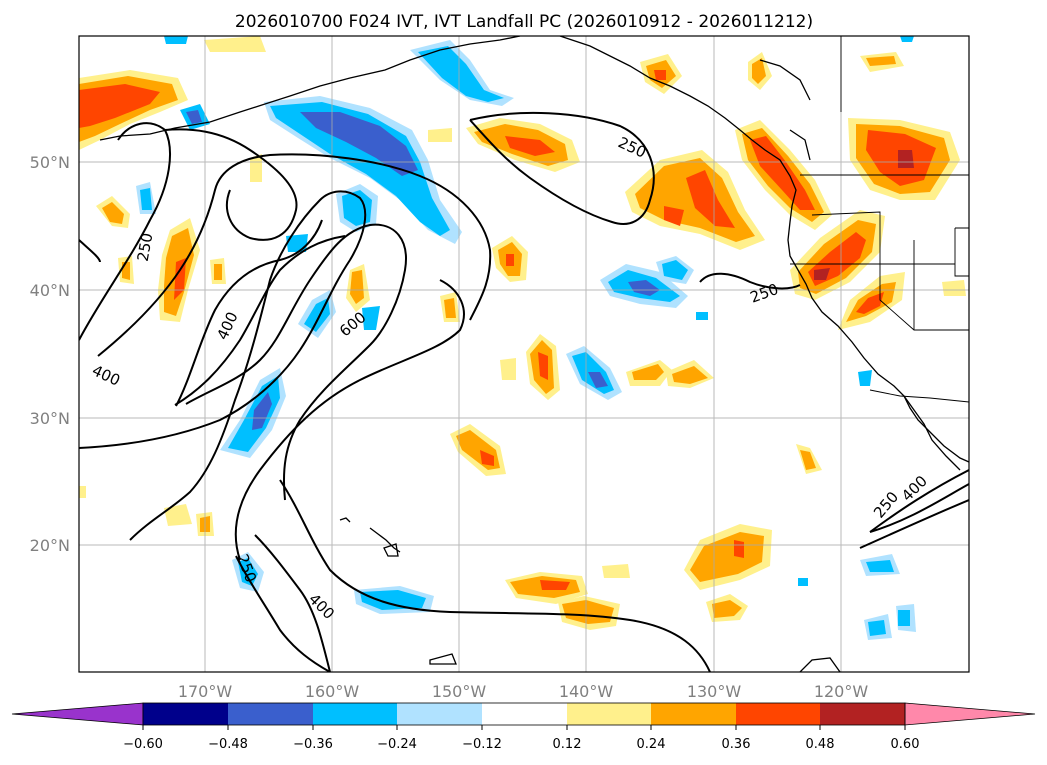 This screenshot has width=1047, height=765. What do you see at coordinates (50, 545) in the screenshot?
I see `lat-tick-label: 20°N` at bounding box center [50, 545].